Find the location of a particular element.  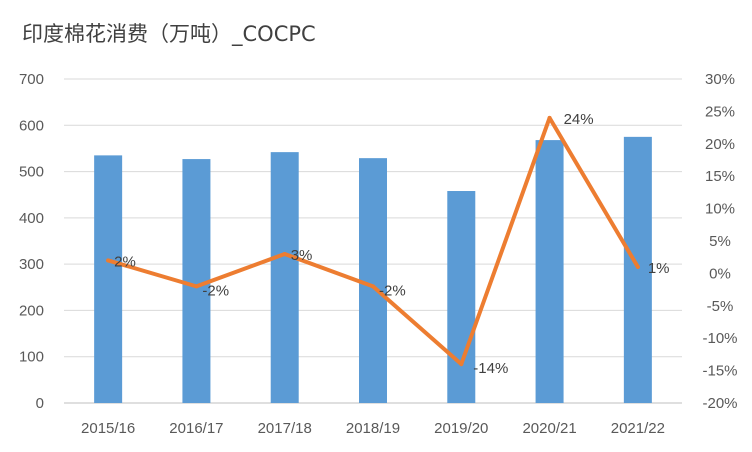

data-label: 2% is located at coordinates (125, 261).